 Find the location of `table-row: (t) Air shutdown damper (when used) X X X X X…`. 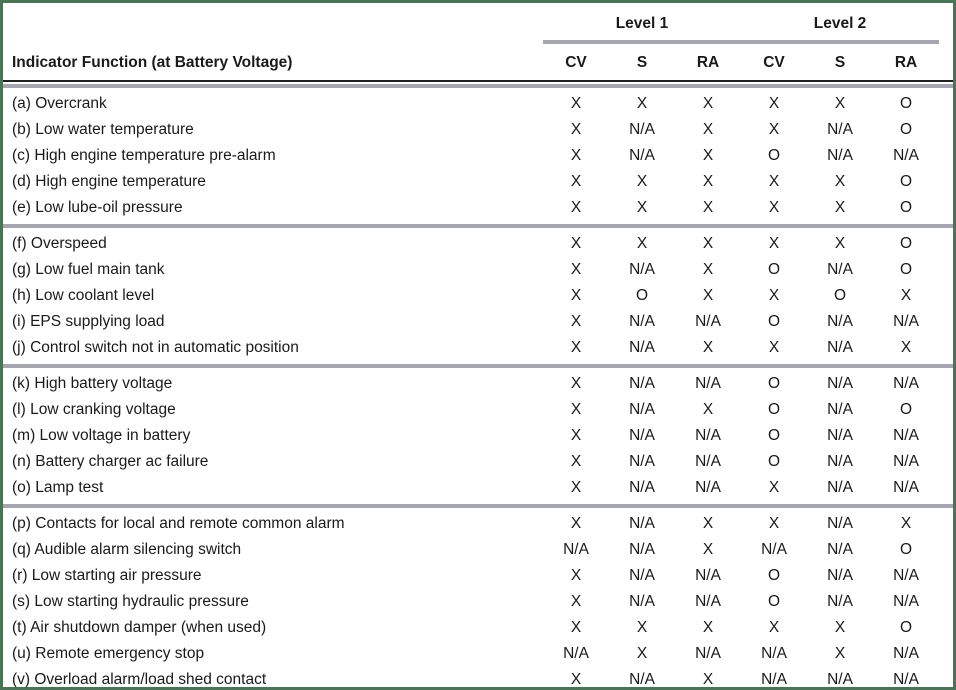

table-row: (t) Air shutdown damper (when used) X X X X X… is located at coordinates (478, 628).